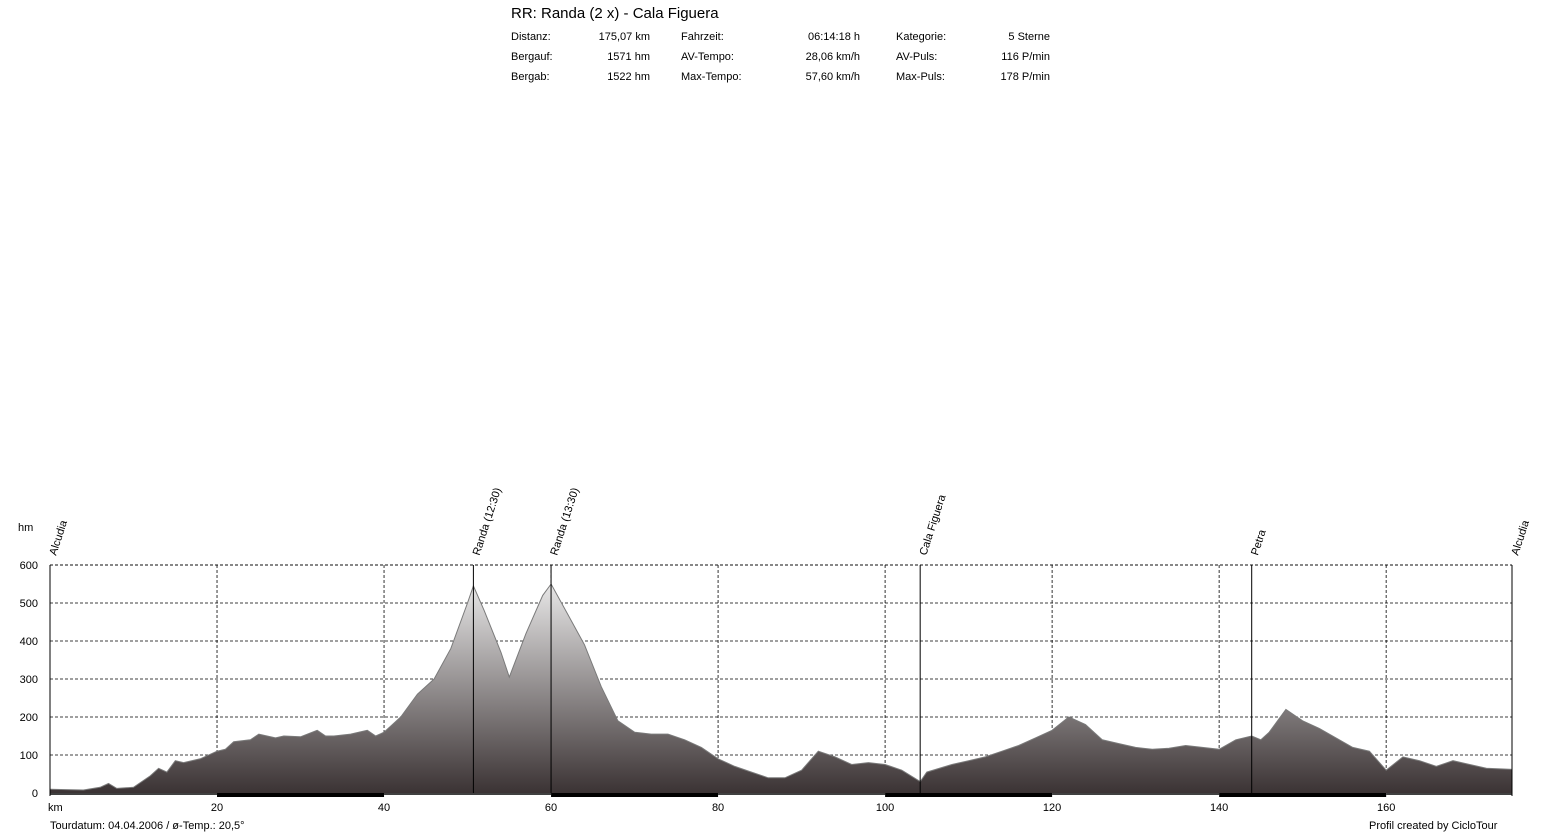 This screenshot has width=1562, height=833. What do you see at coordinates (1025, 57) in the screenshot?
I see `stat-value-avg-pulse: 116 P/min` at bounding box center [1025, 57].